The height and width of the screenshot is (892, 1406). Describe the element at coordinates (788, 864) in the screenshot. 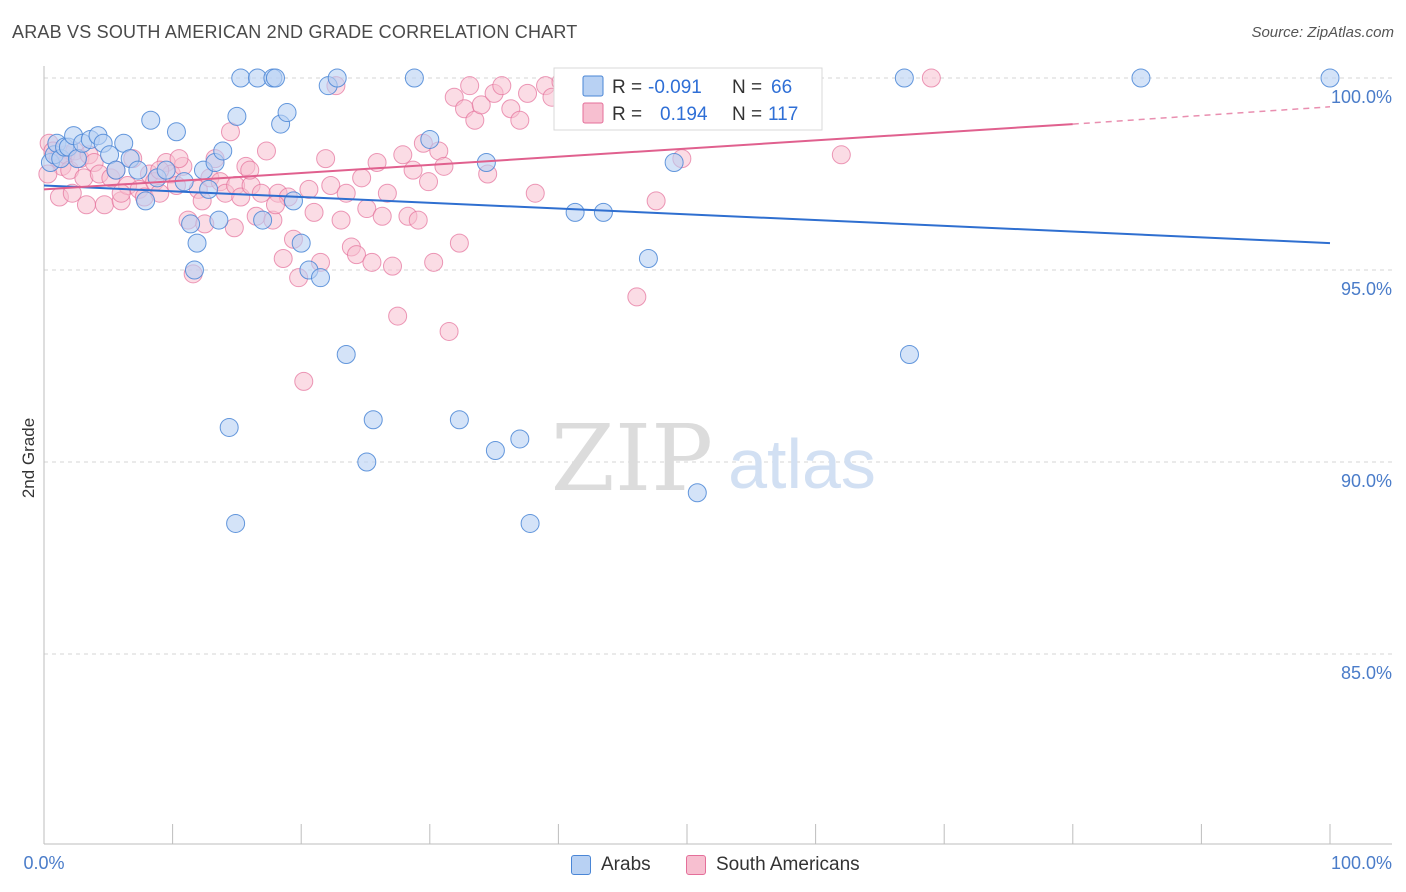

I see `south-americans-label: South Americans` at that location.